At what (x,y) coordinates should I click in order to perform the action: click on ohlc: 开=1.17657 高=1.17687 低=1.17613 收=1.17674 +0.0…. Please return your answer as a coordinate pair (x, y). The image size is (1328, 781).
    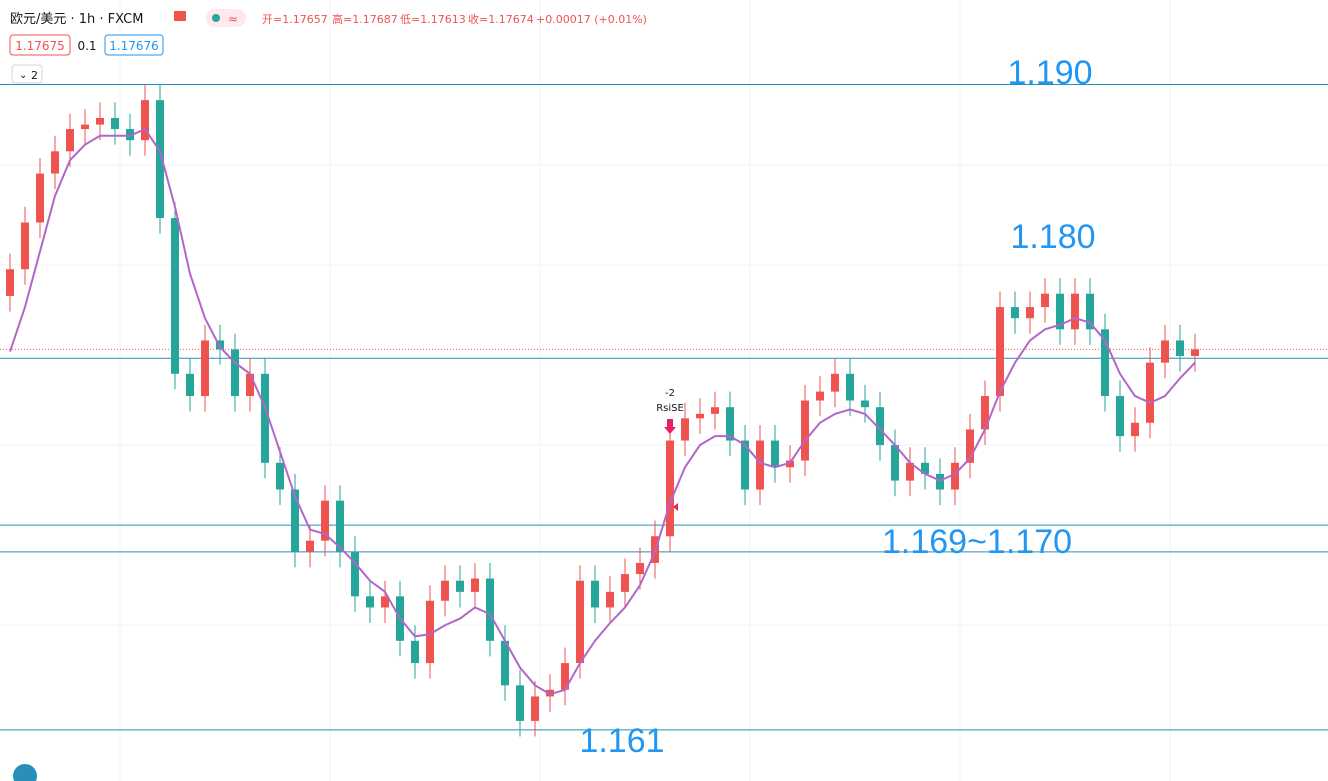
    Looking at the image, I should click on (454, 19).